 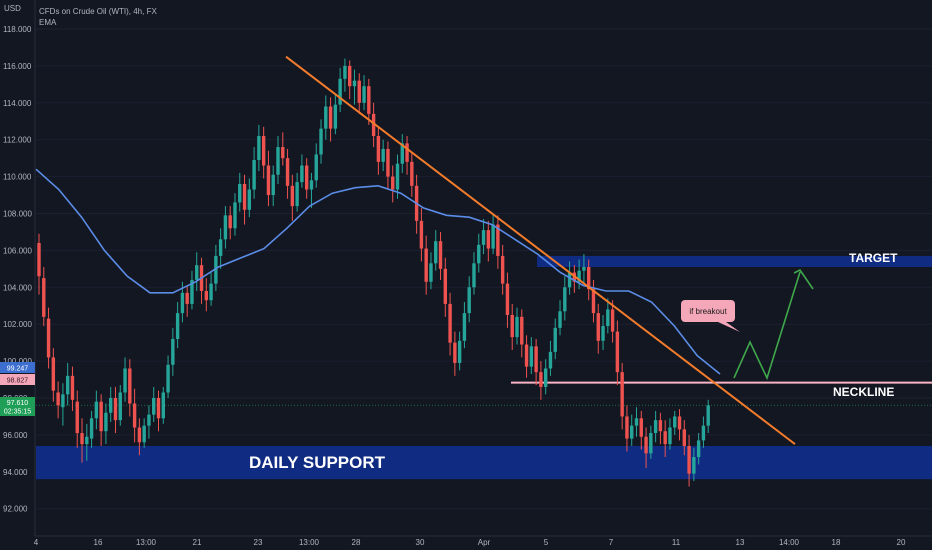 I want to click on price-axis, so click(x=17, y=268).